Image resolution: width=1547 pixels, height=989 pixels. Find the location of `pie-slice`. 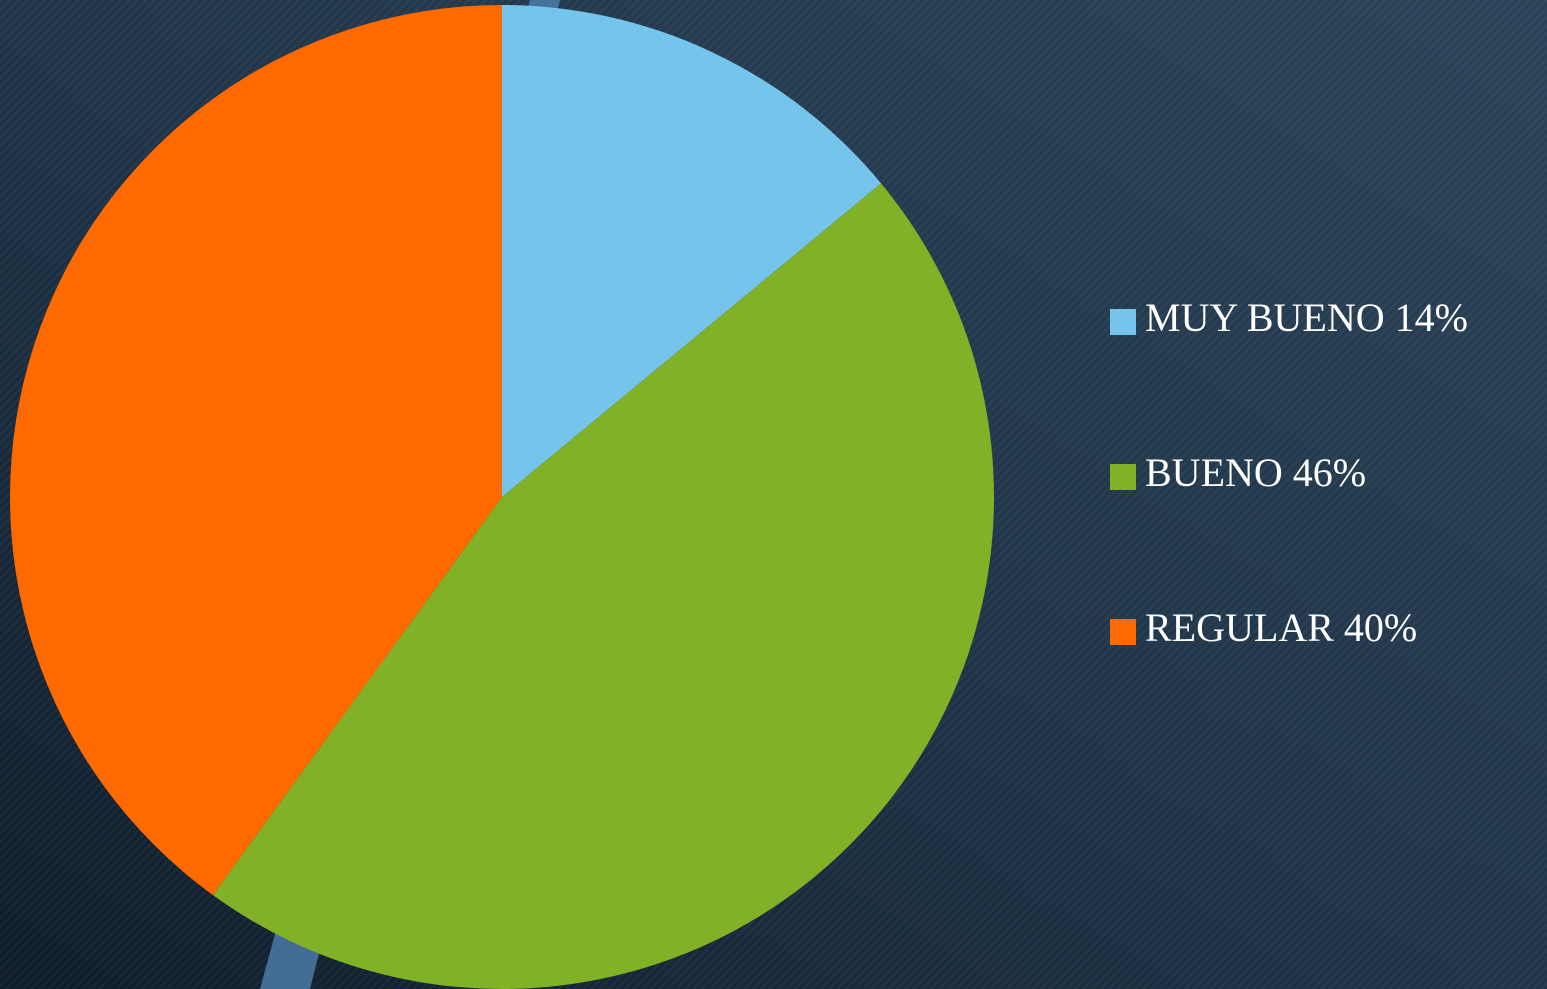

pie-slice is located at coordinates (692, 251).